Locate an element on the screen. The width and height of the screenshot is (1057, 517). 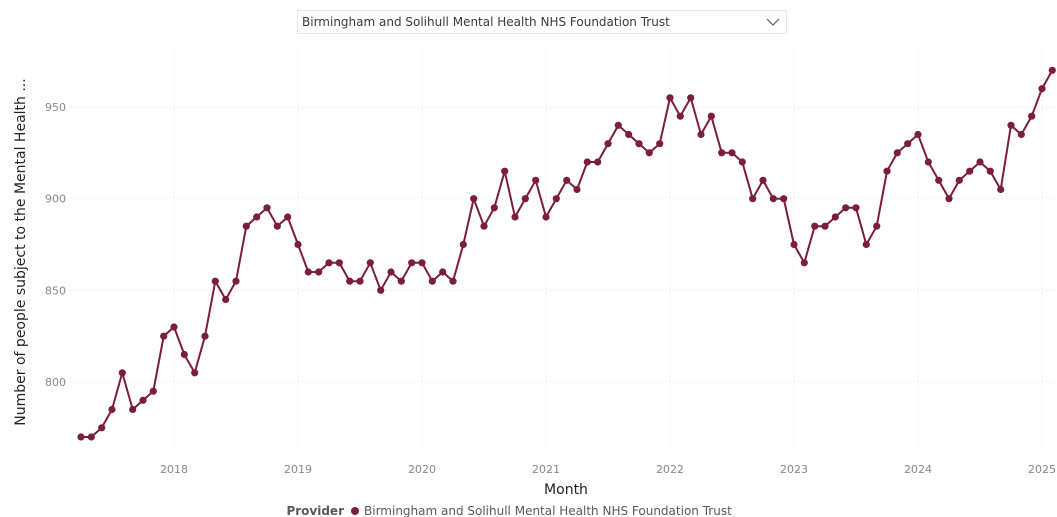
y-tick-label: 900 is located at coordinates (55, 199).